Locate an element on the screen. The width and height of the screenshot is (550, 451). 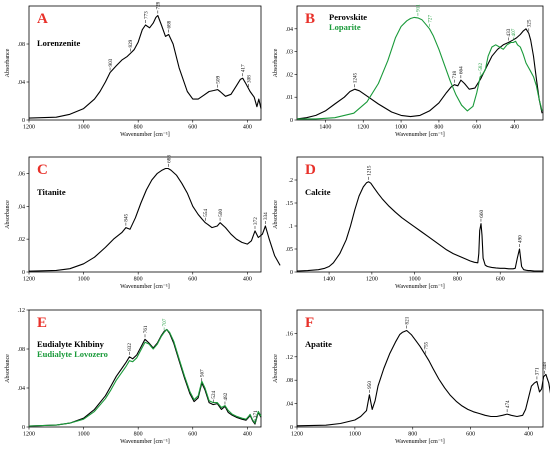
y-tick-label: .03 is located at coordinates (290, 53).